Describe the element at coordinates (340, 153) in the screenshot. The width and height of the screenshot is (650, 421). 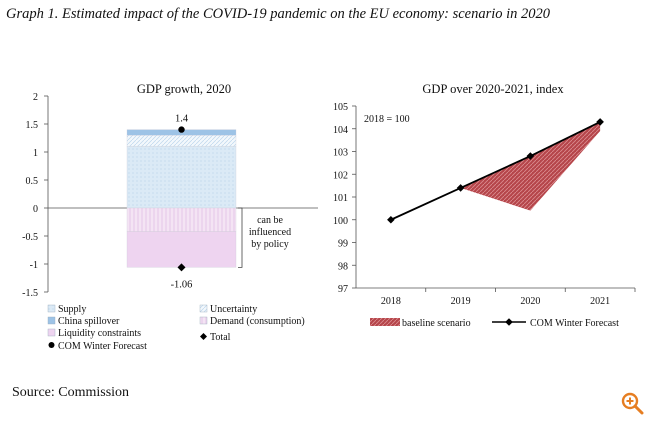
I see `line-y-tick-label: 103` at that location.